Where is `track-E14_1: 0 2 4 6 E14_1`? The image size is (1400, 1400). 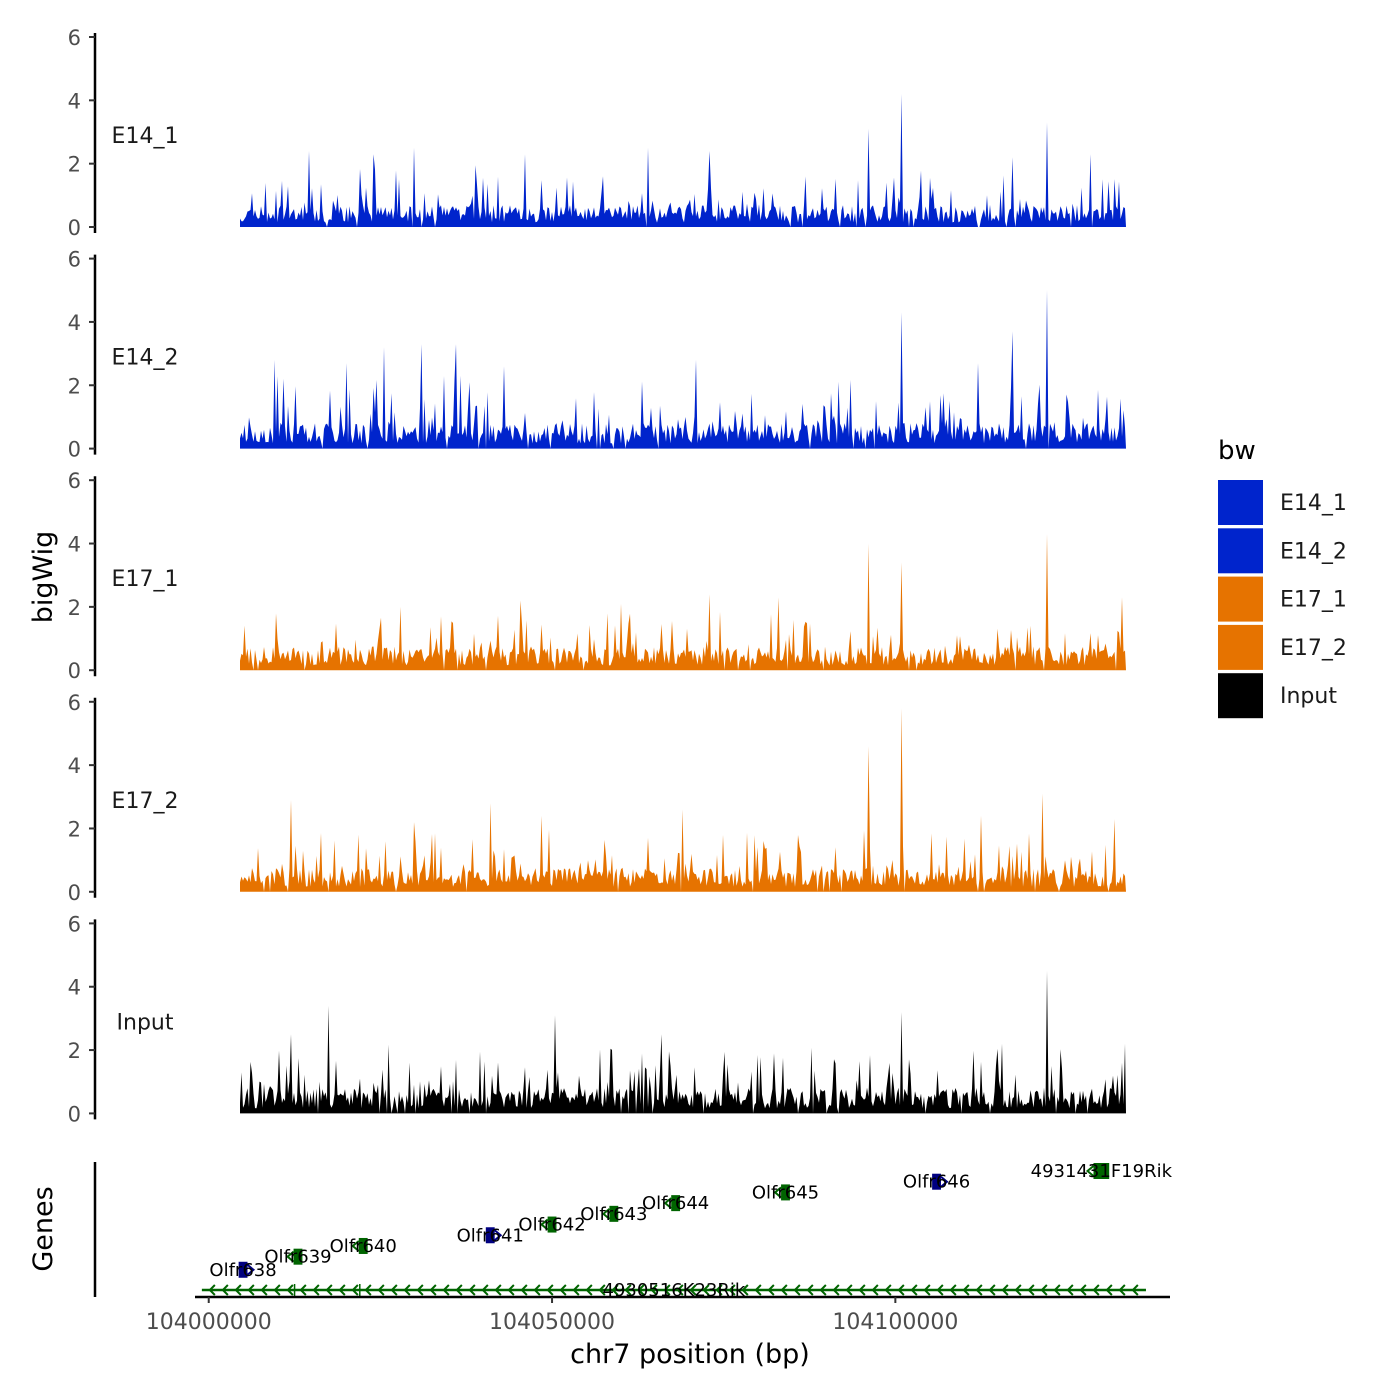 track-E14_1: 0 2 4 6 E14_1 is located at coordinates (597, 133).